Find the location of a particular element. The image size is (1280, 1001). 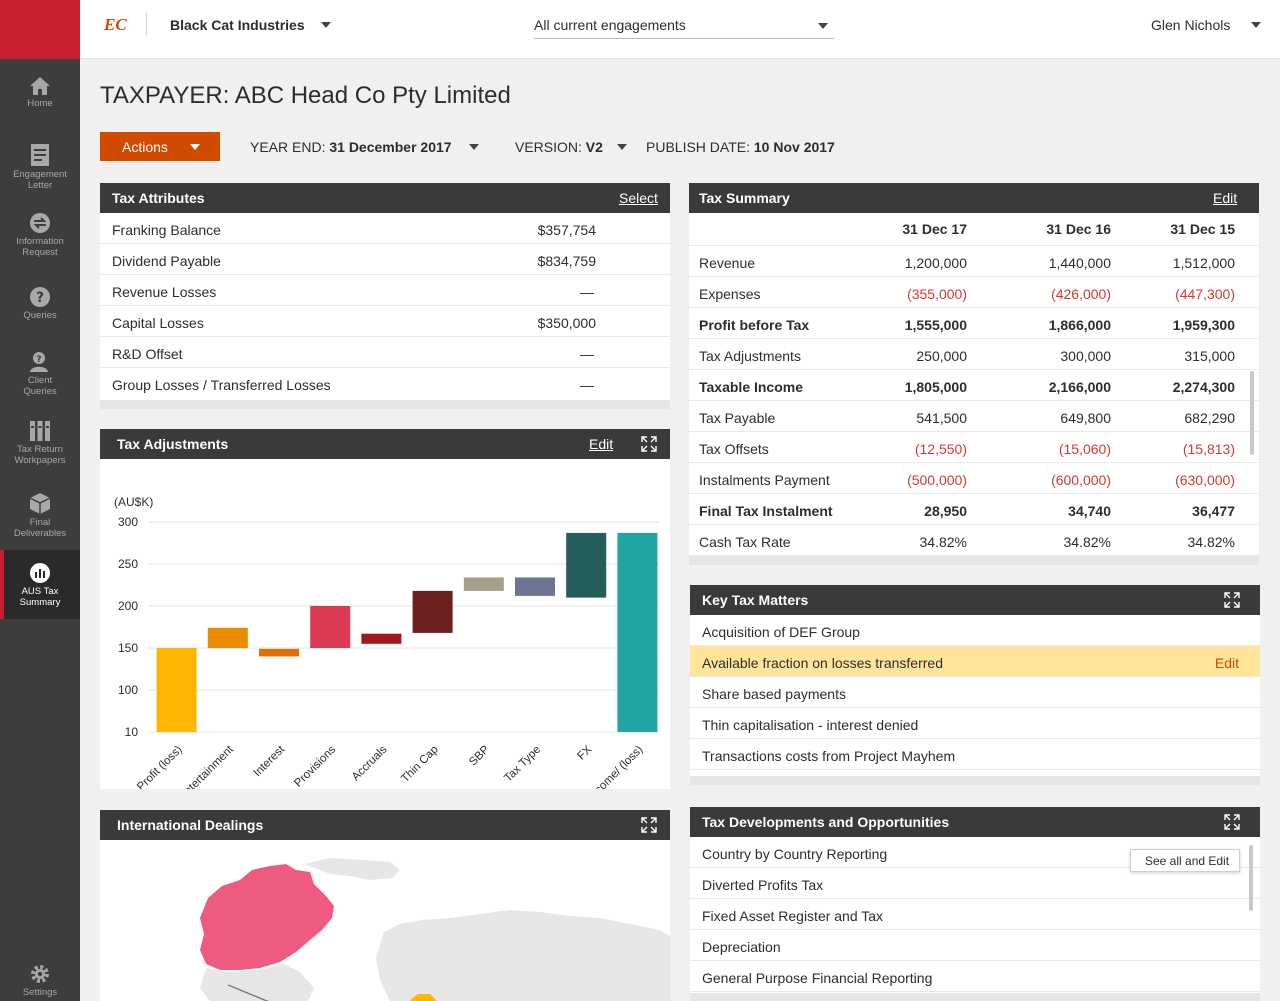

workpapers-icon is located at coordinates (40, 431).